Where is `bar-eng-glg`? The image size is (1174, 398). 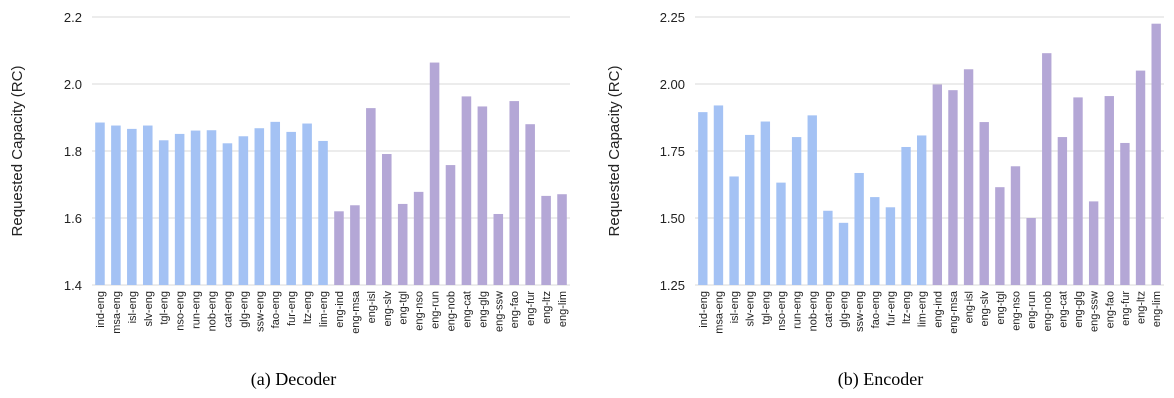
bar-eng-glg is located at coordinates (482, 195).